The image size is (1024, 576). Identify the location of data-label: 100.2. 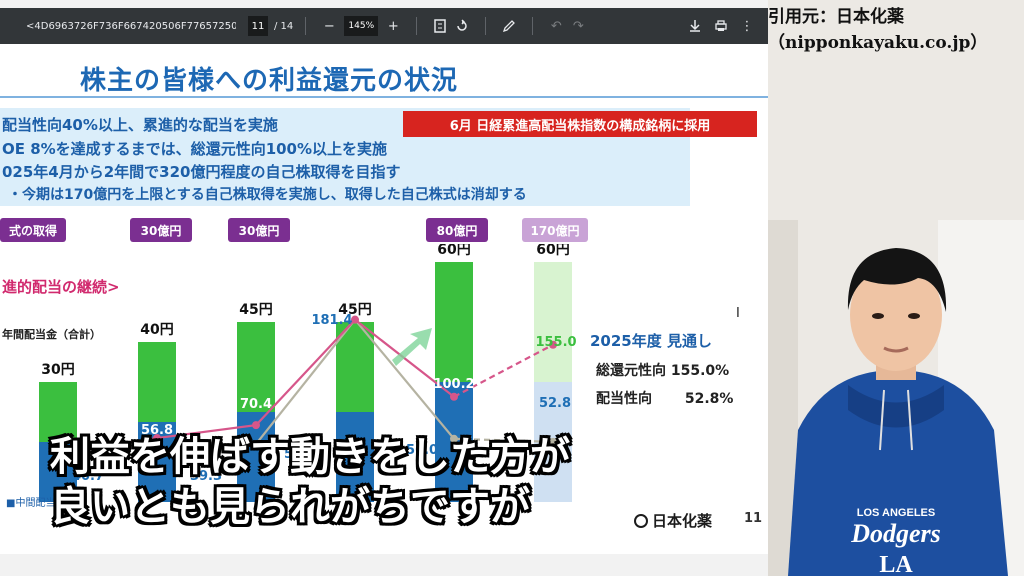
(453, 384).